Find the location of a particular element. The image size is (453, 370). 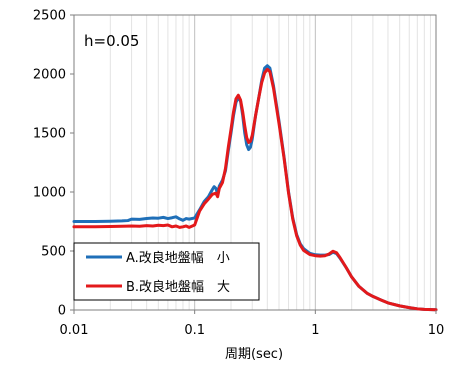

x-tick-label: 10 is located at coordinates (436, 330).